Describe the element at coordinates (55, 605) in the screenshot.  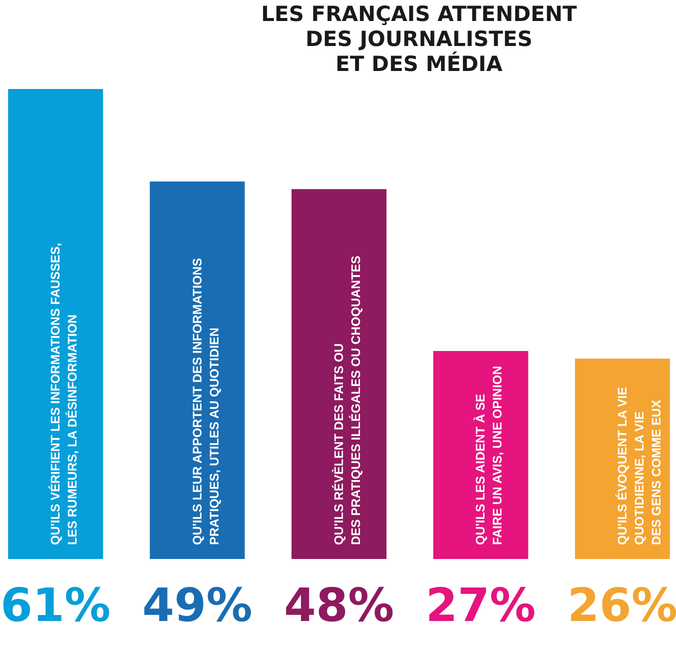
I see `data-label: 61%` at that location.